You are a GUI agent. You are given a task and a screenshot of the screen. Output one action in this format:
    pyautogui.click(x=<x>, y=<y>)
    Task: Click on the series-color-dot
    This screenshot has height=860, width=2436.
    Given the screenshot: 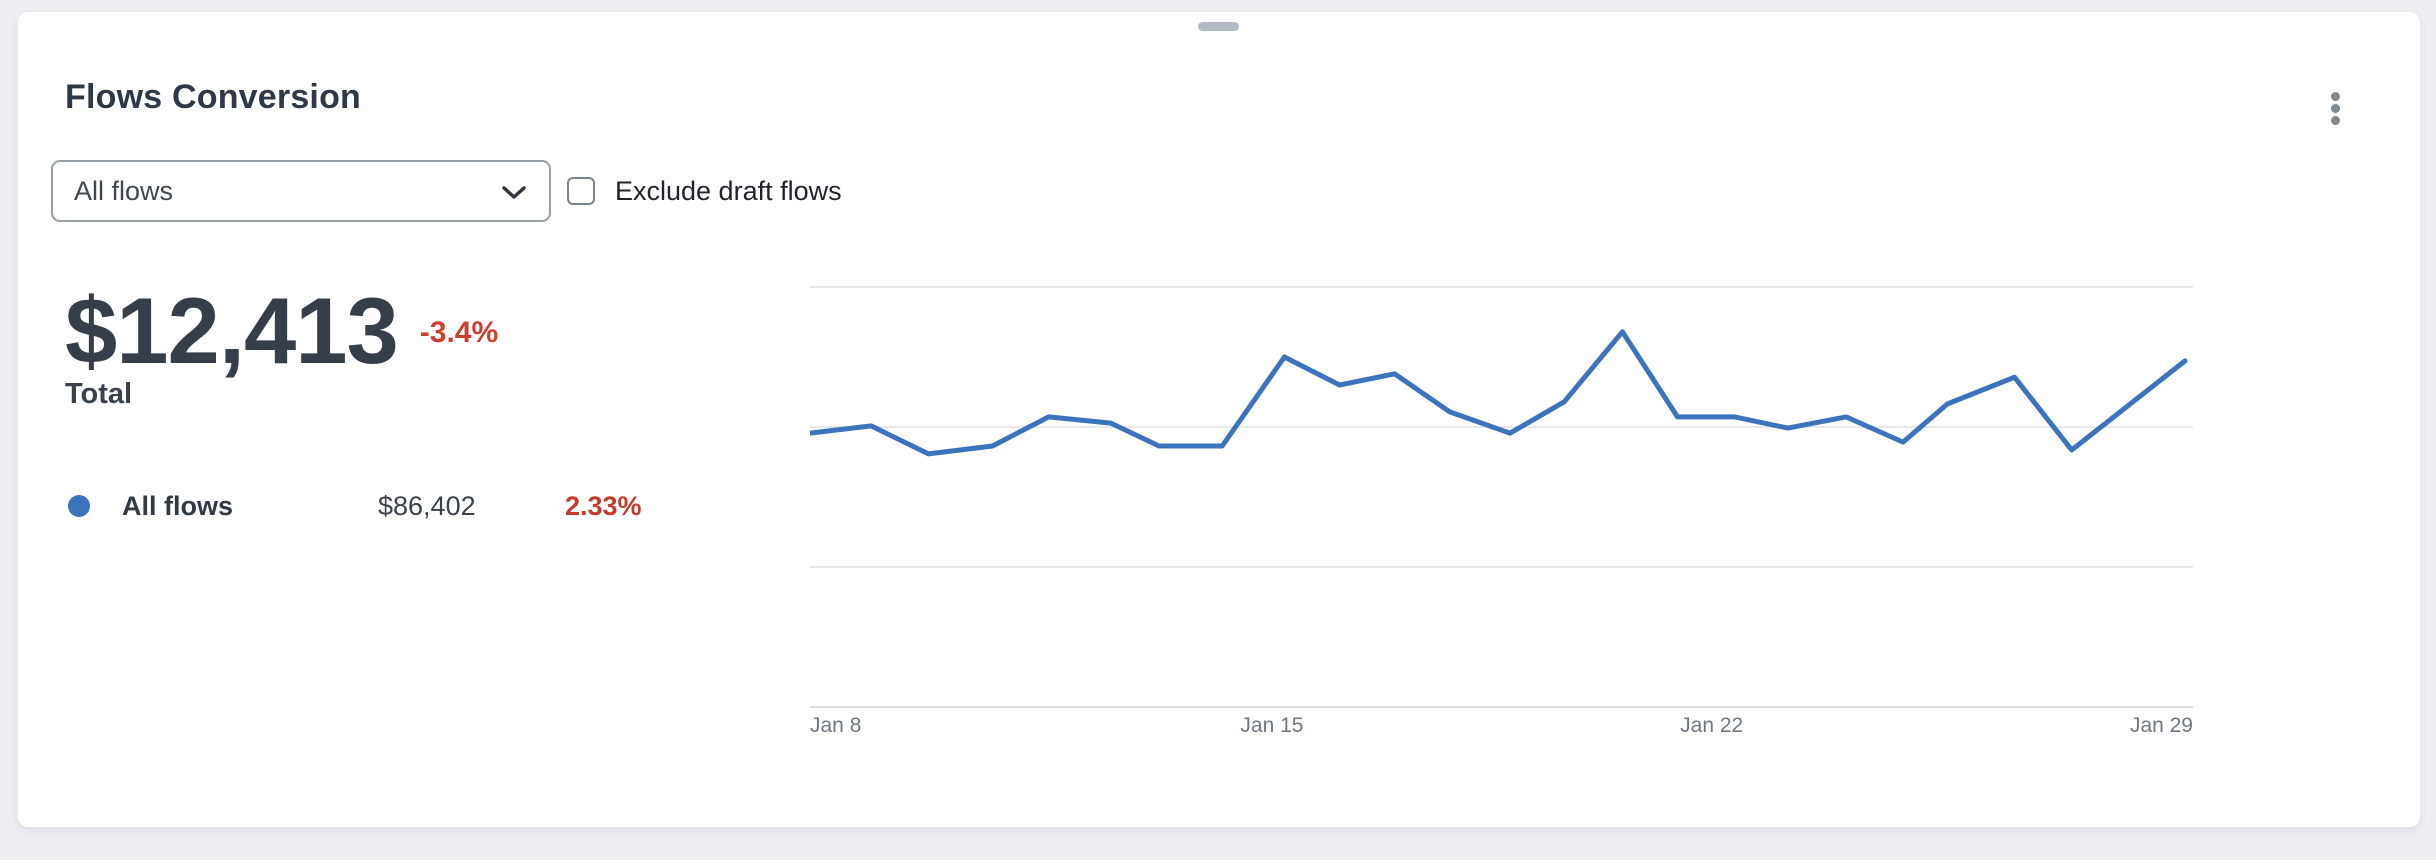 What is the action you would take?
    pyautogui.click(x=79, y=506)
    